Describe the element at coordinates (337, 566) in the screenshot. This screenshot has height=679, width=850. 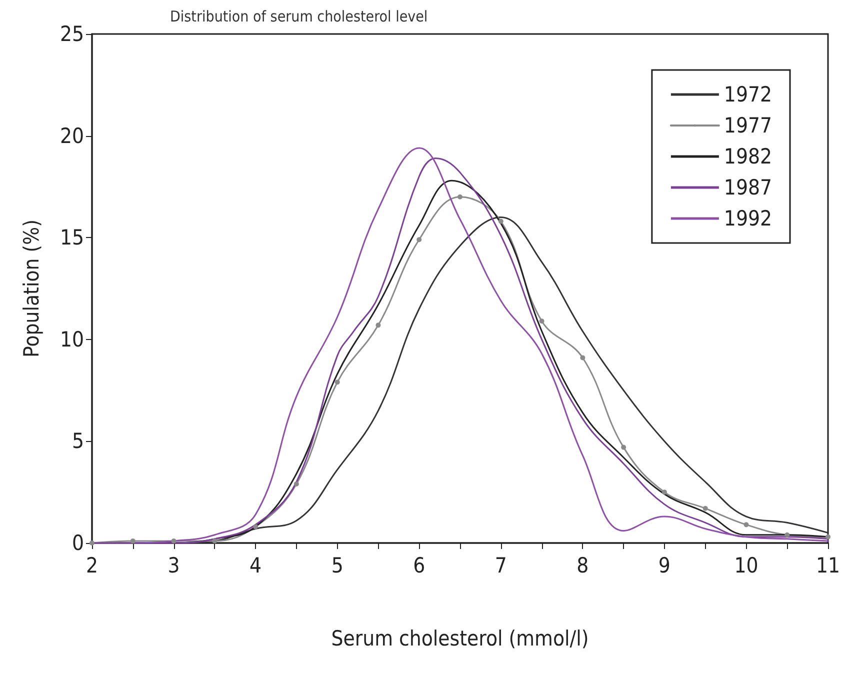
I see `x-tick-label: 5` at that location.